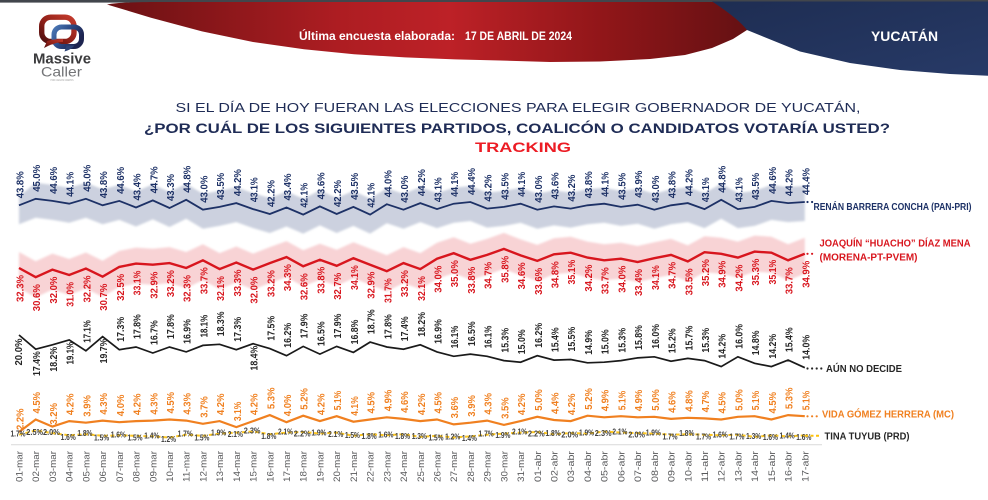  Describe the element at coordinates (673, 340) in the screenshot. I see `svg-text: 15.2%` at that location.